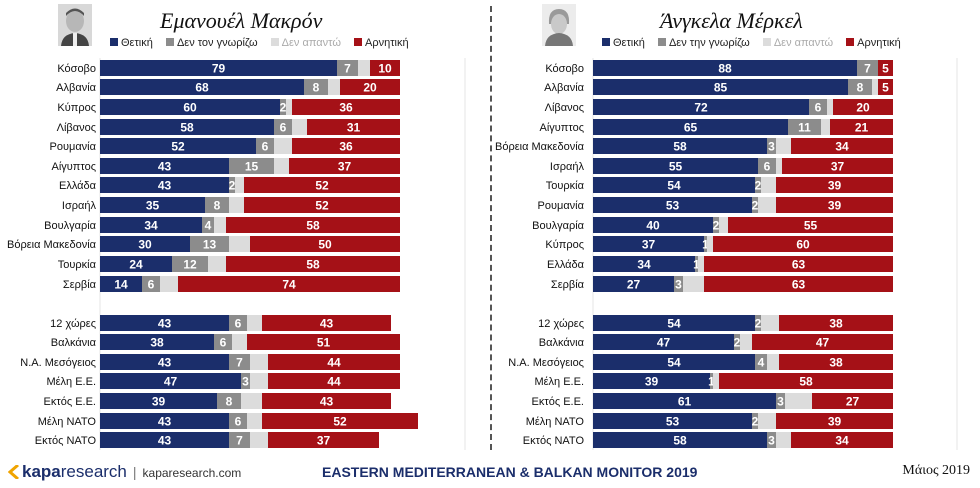 The width and height of the screenshot is (980, 488). What do you see at coordinates (305, 43) in the screenshot?
I see `legend-no-answer: Δεν απαντώ` at bounding box center [305, 43].